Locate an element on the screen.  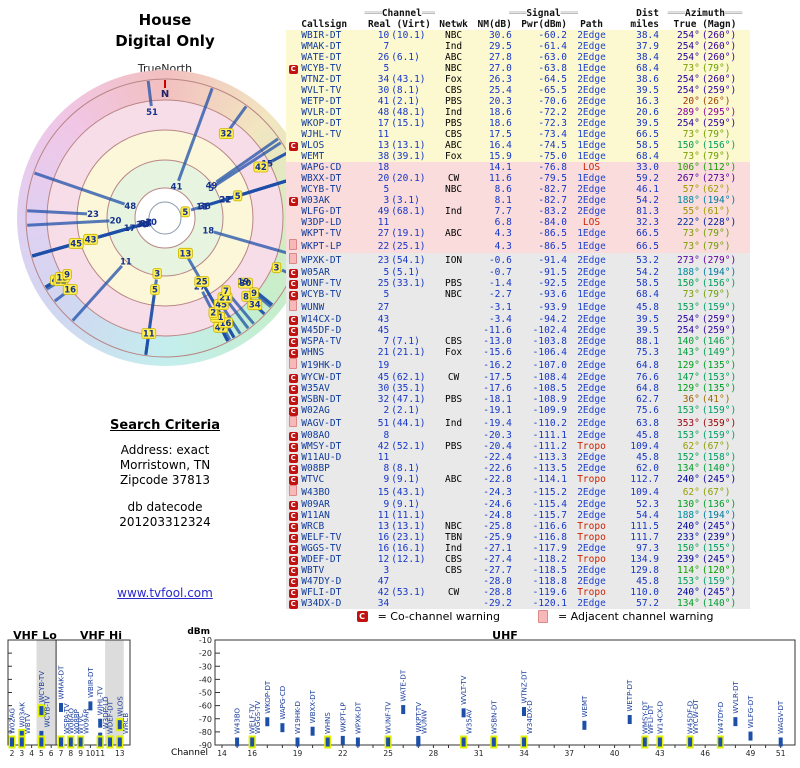
col-header-true-magn: True (Magn) is located at coordinates (705, 24).